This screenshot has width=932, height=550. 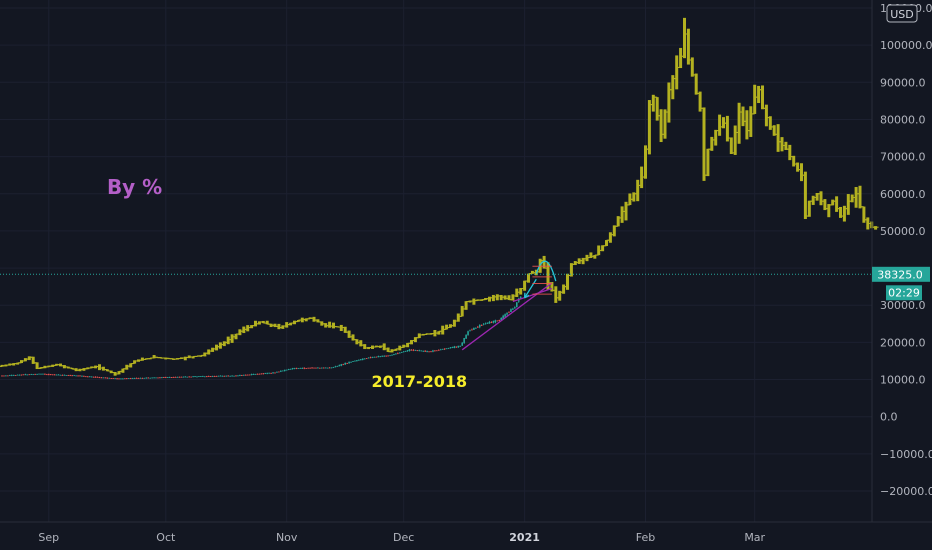 I want to click on annotation-2017-2018: 2017-2018, so click(x=419, y=381).